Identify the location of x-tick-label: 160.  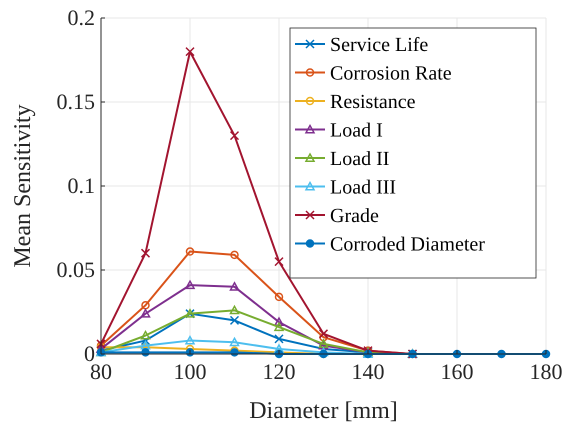
(457, 371).